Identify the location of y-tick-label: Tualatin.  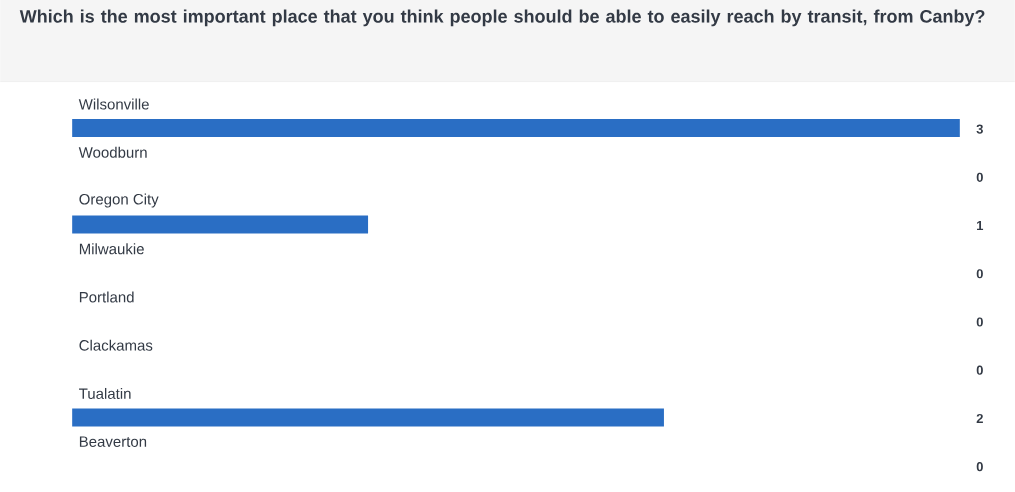
(105, 394).